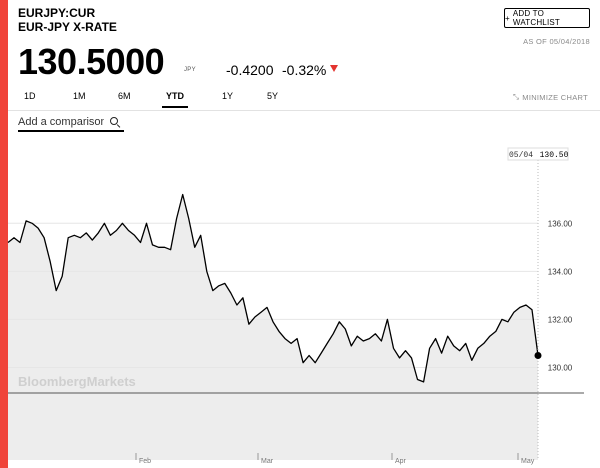 The width and height of the screenshot is (600, 468). What do you see at coordinates (528, 461) in the screenshot?
I see `x-tick-label: May` at bounding box center [528, 461].